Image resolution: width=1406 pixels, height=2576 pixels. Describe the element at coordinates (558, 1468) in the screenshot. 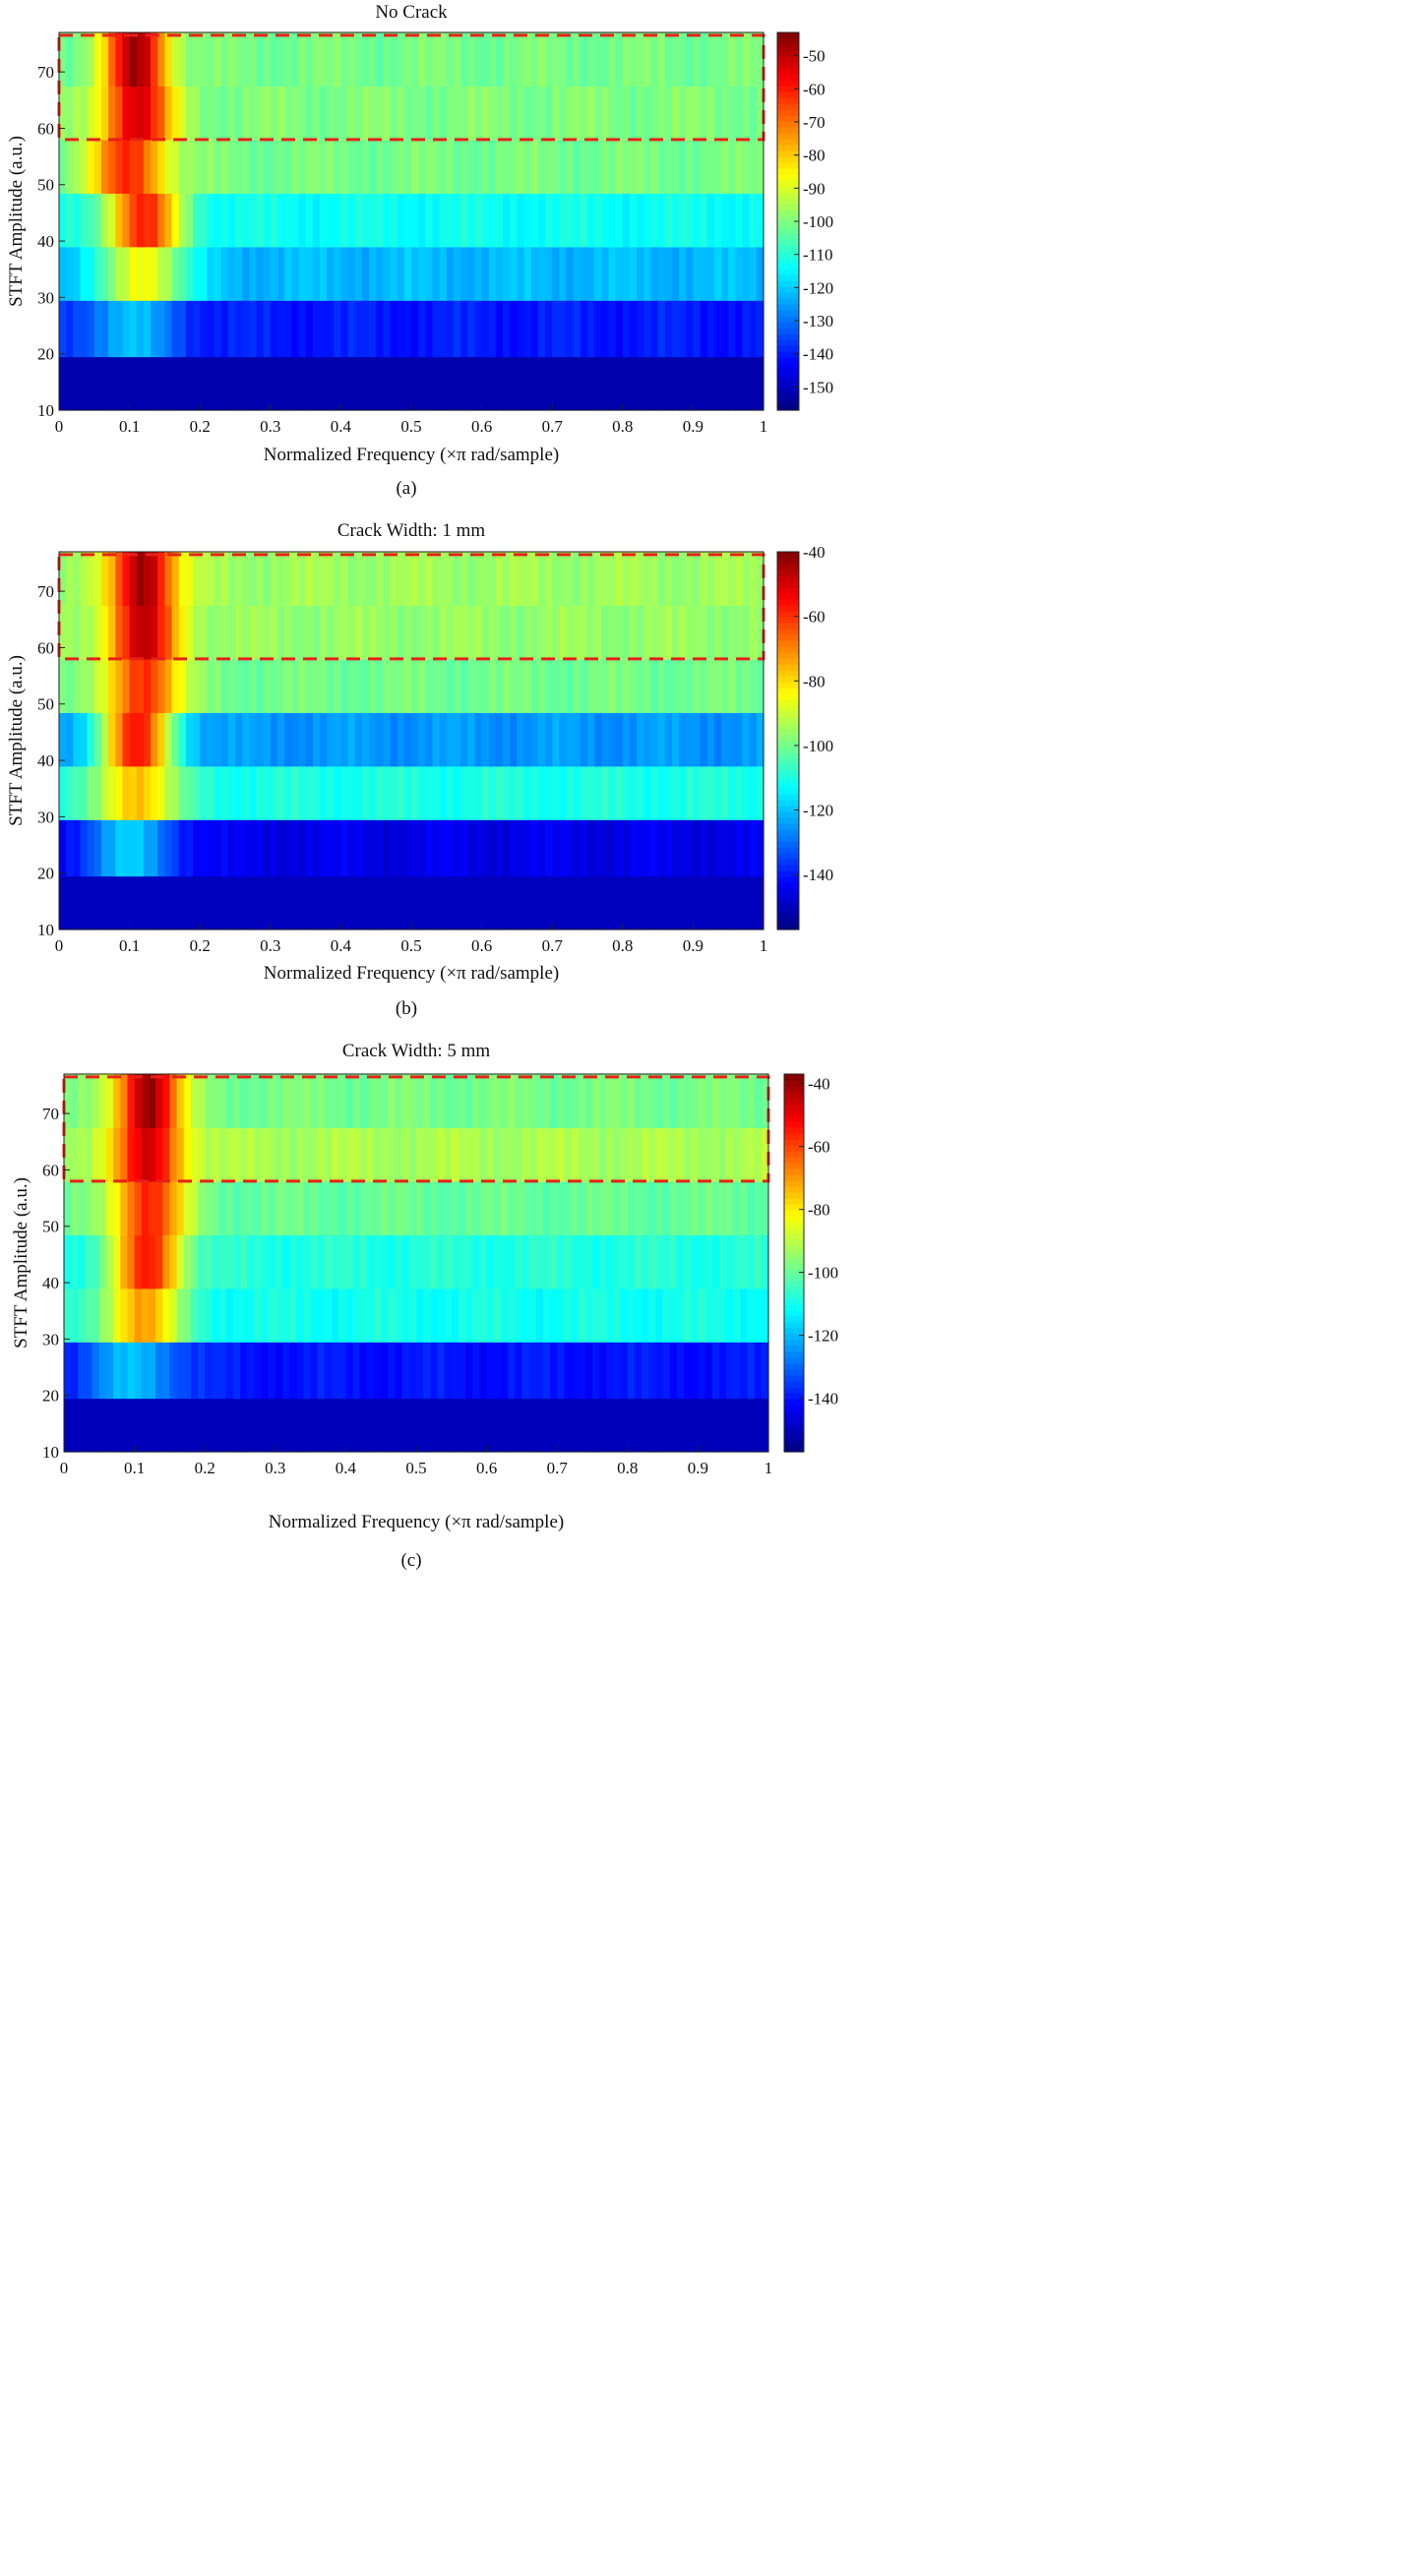

I see `x-tick-label: 0.7` at that location.